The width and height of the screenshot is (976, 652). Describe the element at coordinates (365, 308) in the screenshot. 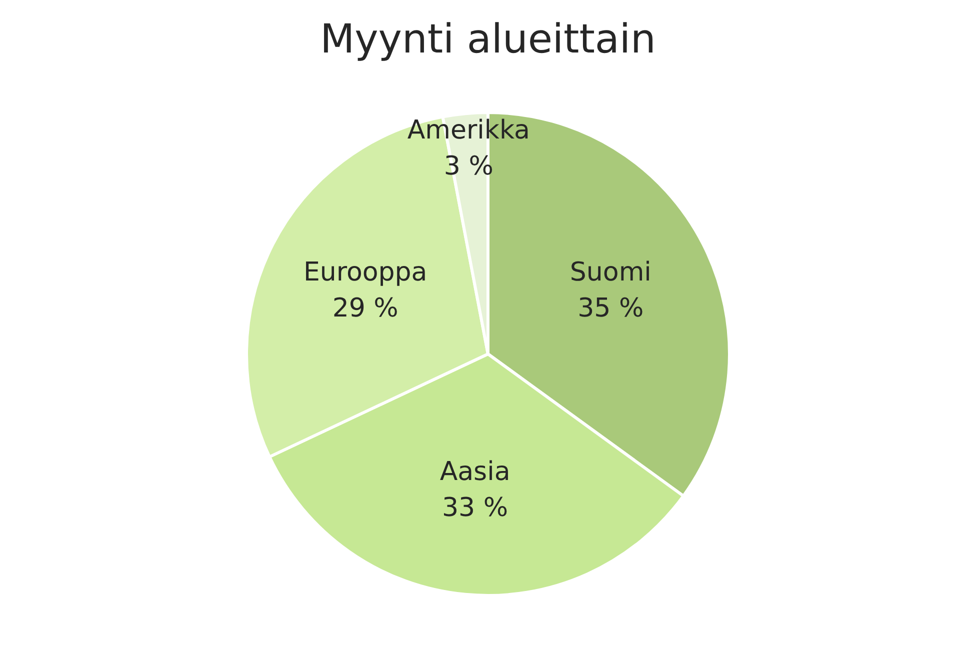

I see `data-label: 29 %` at that location.